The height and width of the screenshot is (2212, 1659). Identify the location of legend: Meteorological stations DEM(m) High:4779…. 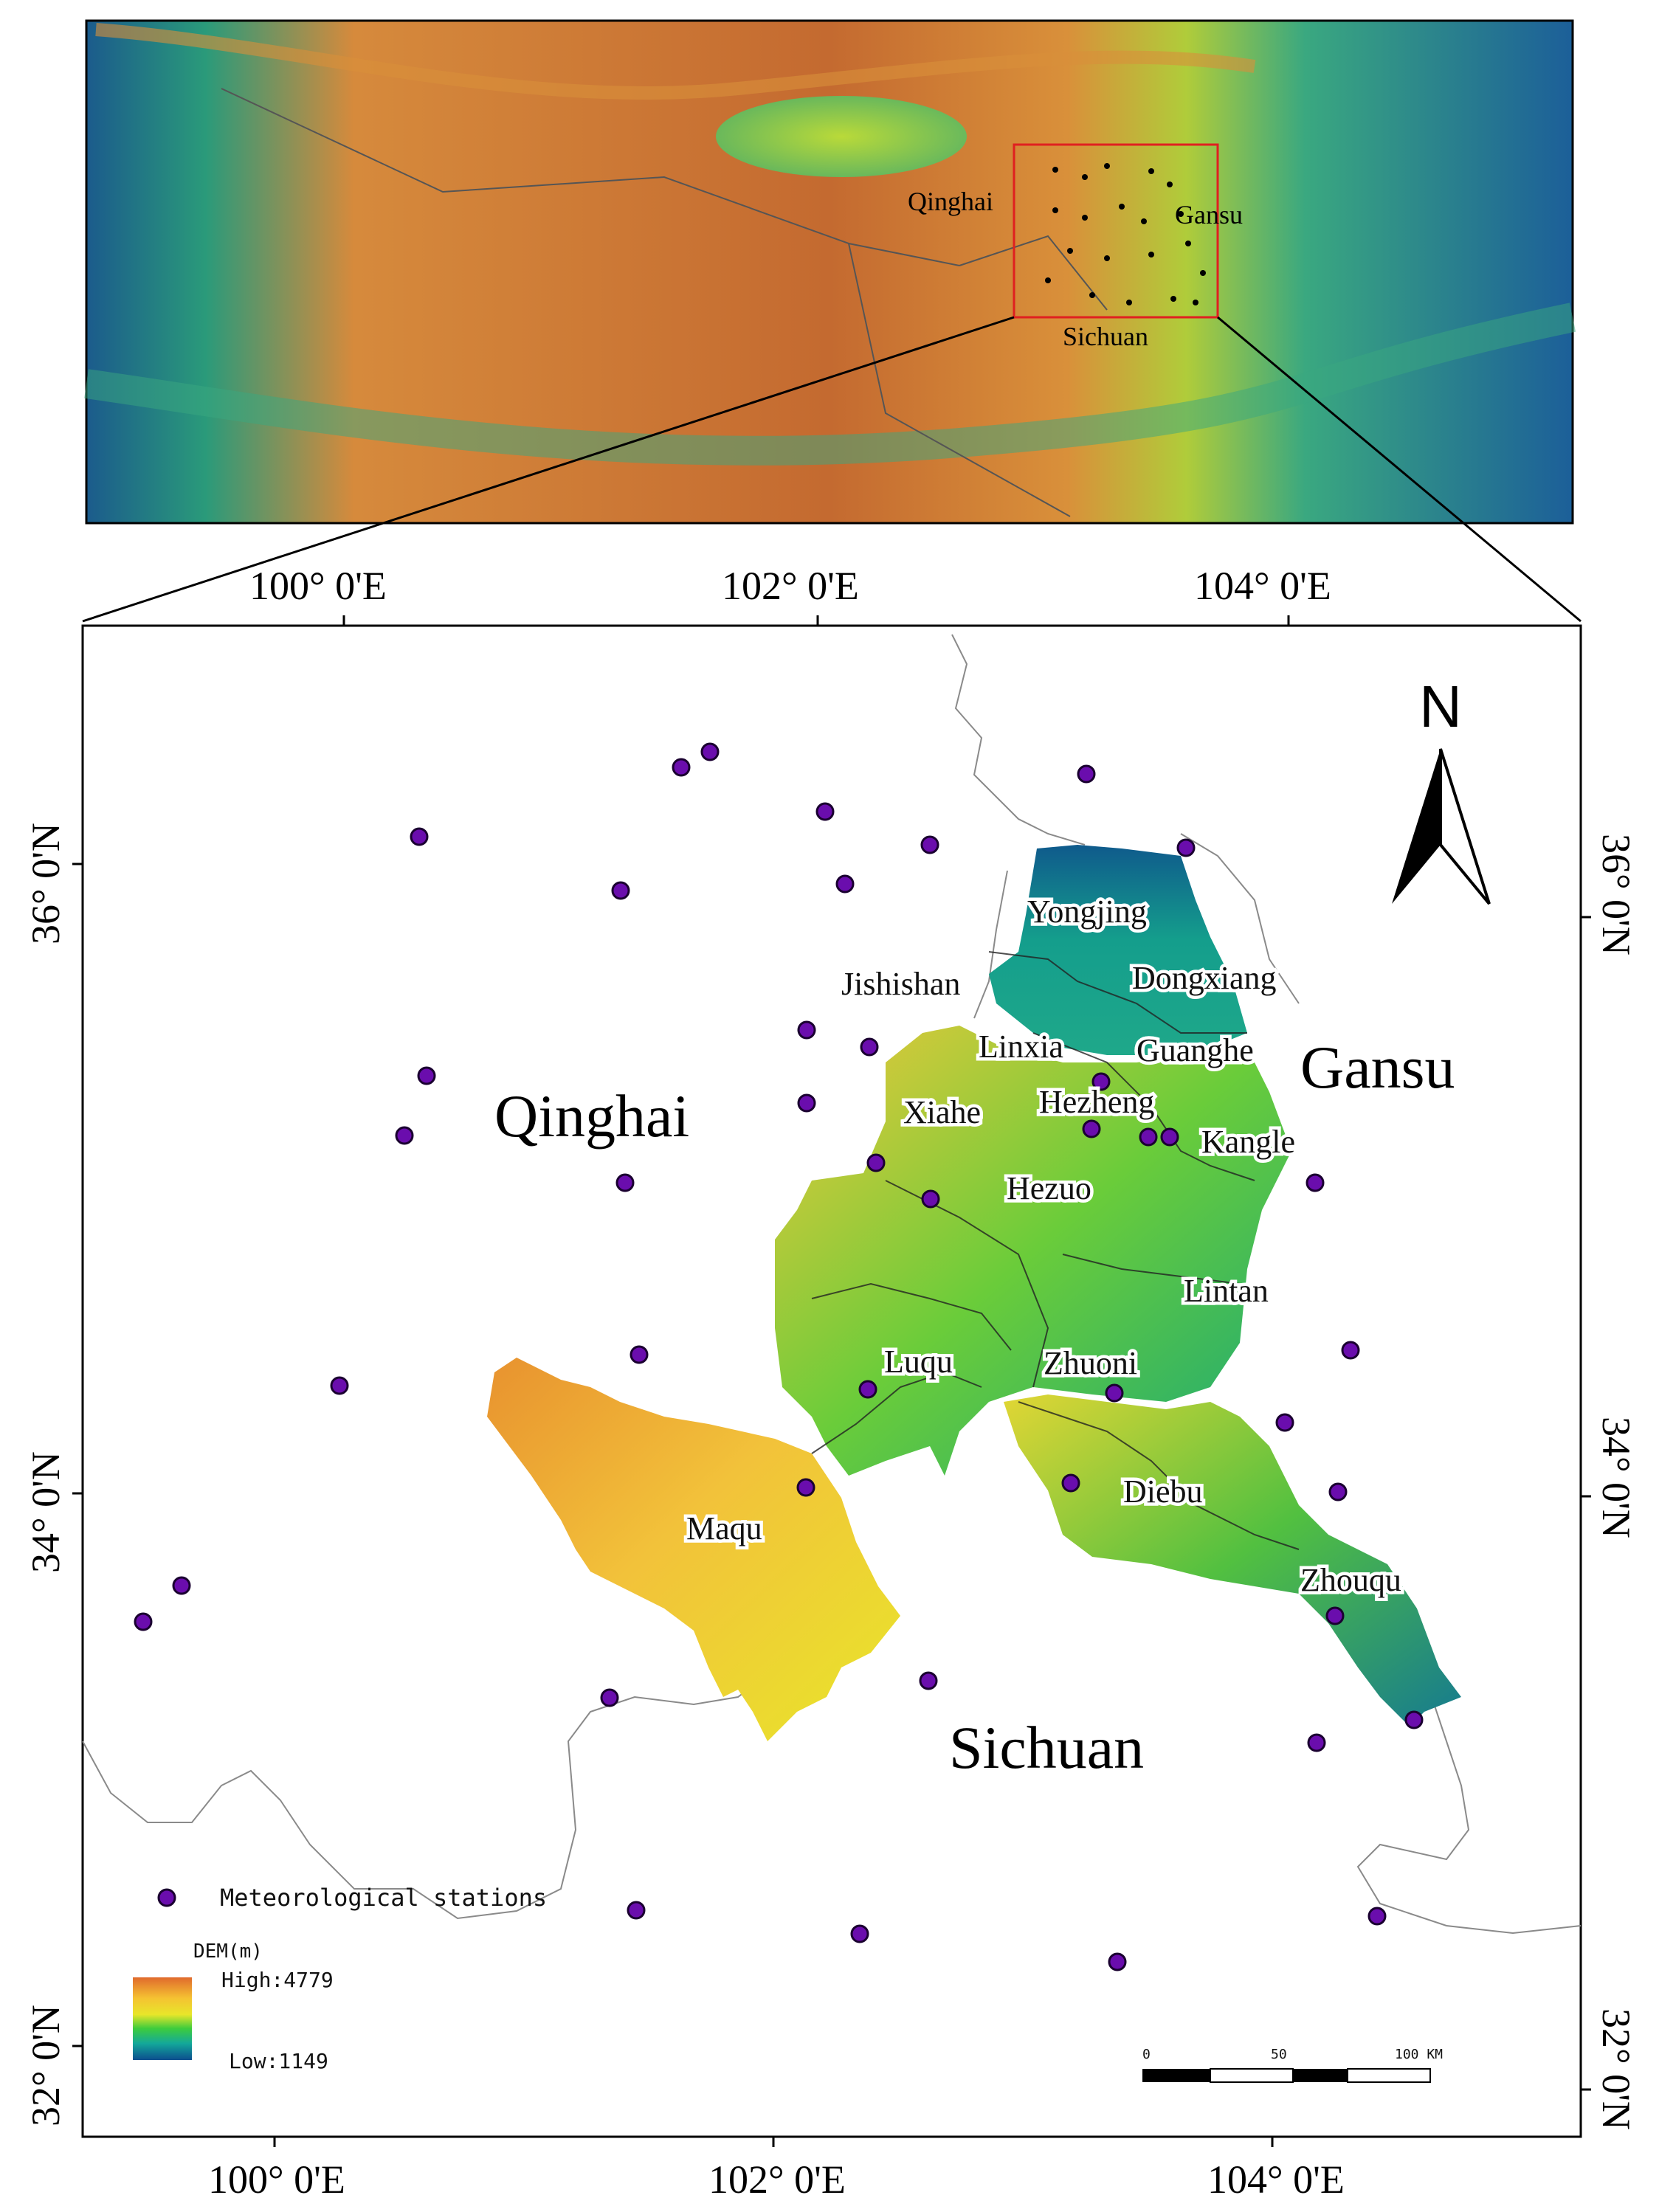
(340, 1978).